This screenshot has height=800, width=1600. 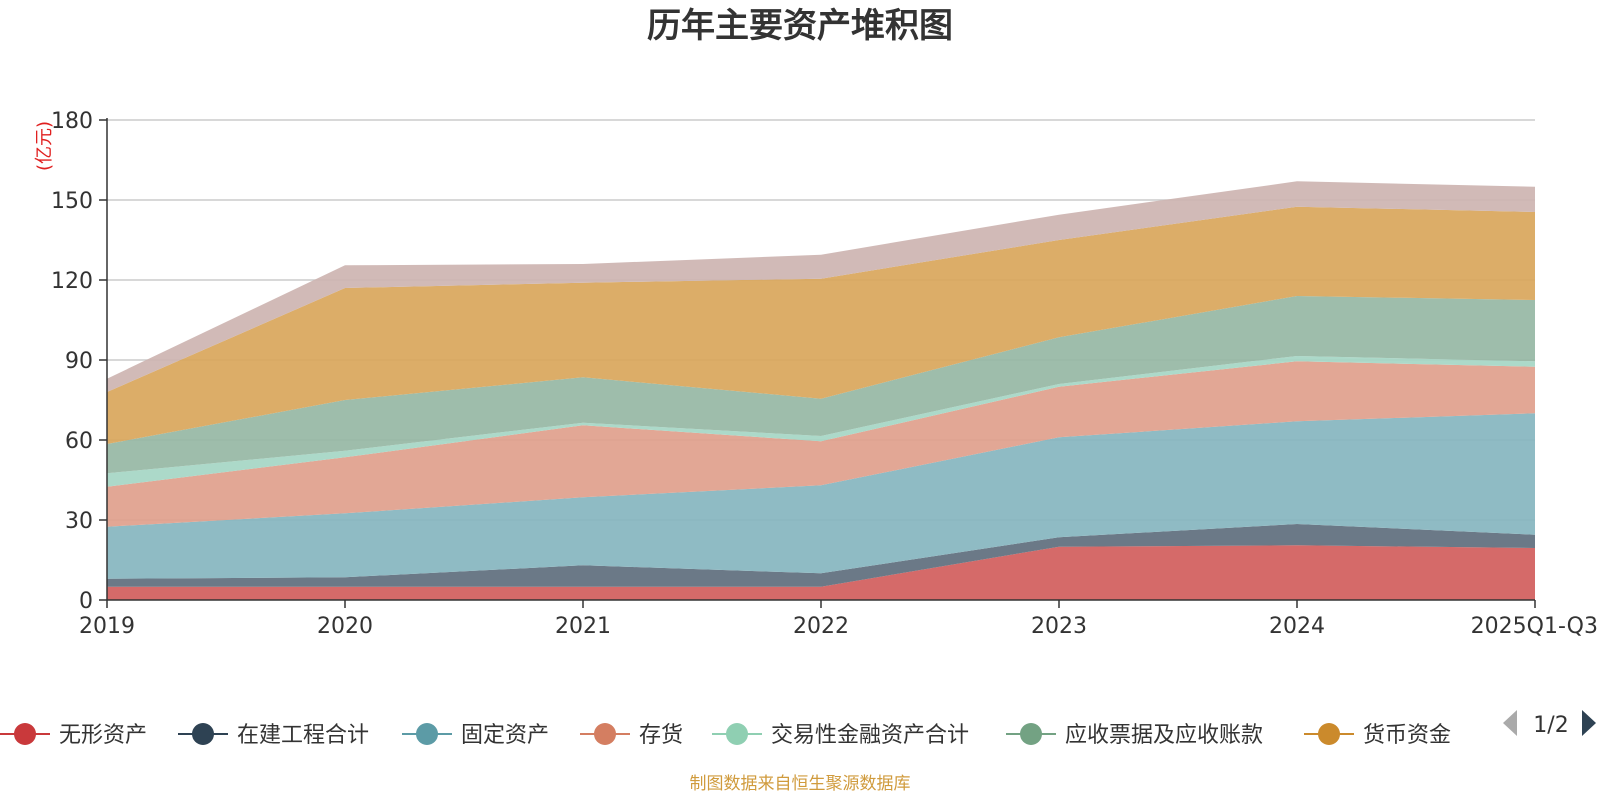 I want to click on y-tick-label: 150, so click(x=72, y=201).